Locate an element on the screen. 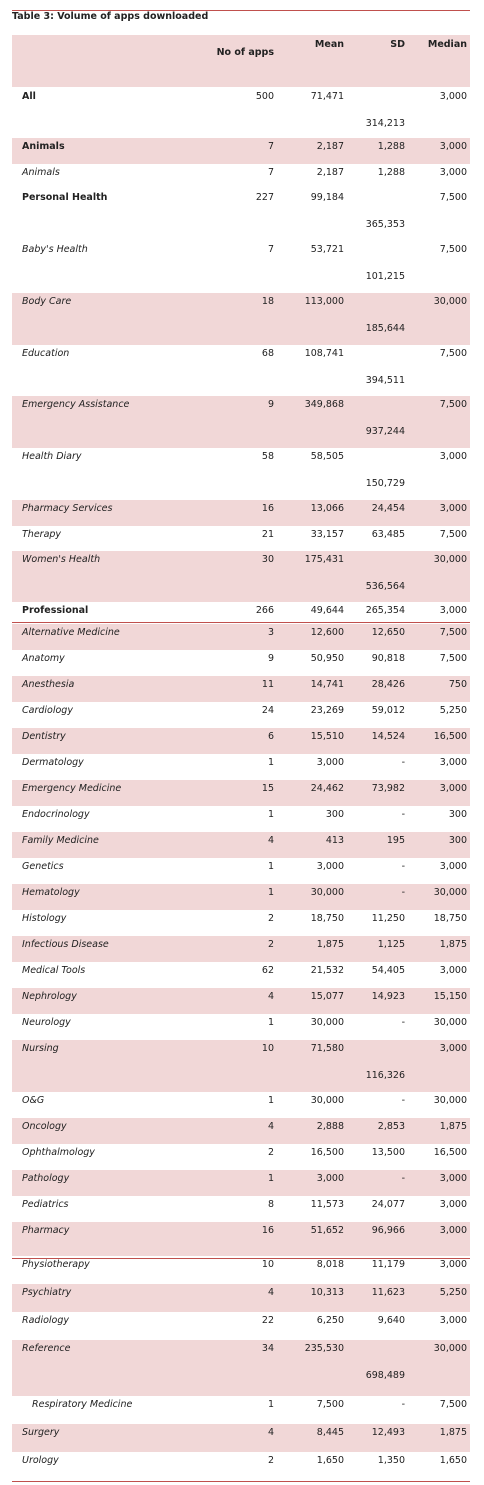  cell: 22 is located at coordinates (267, 1320).